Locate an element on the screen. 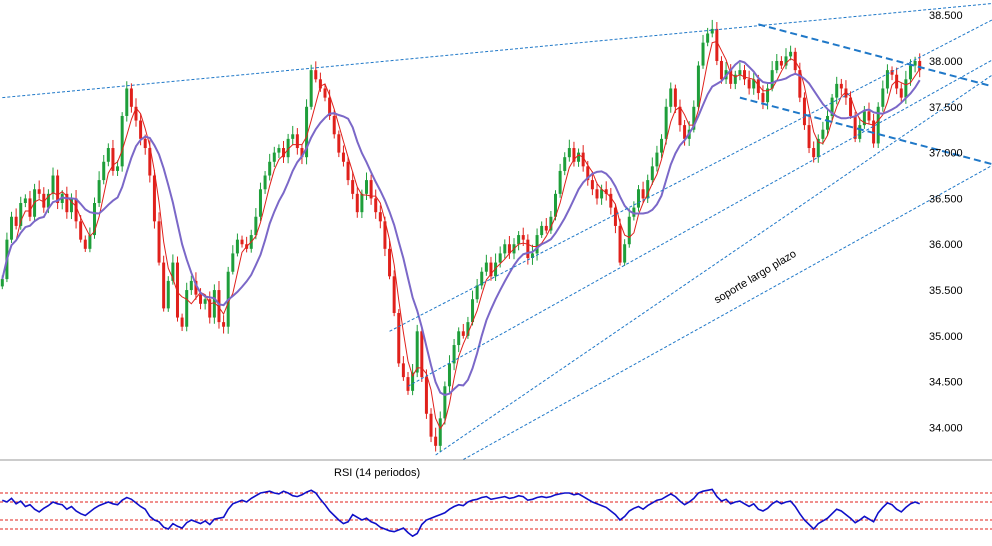  channel-line is located at coordinates (875, 55).